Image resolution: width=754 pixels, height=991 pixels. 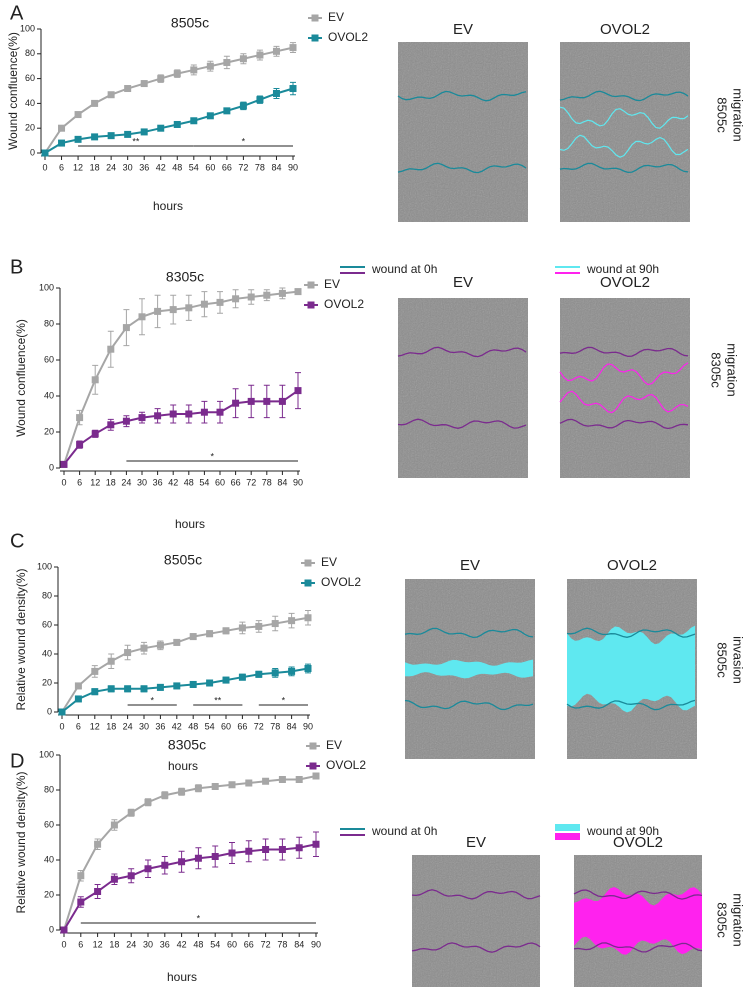 I want to click on significance-label: *, so click(x=244, y=141).